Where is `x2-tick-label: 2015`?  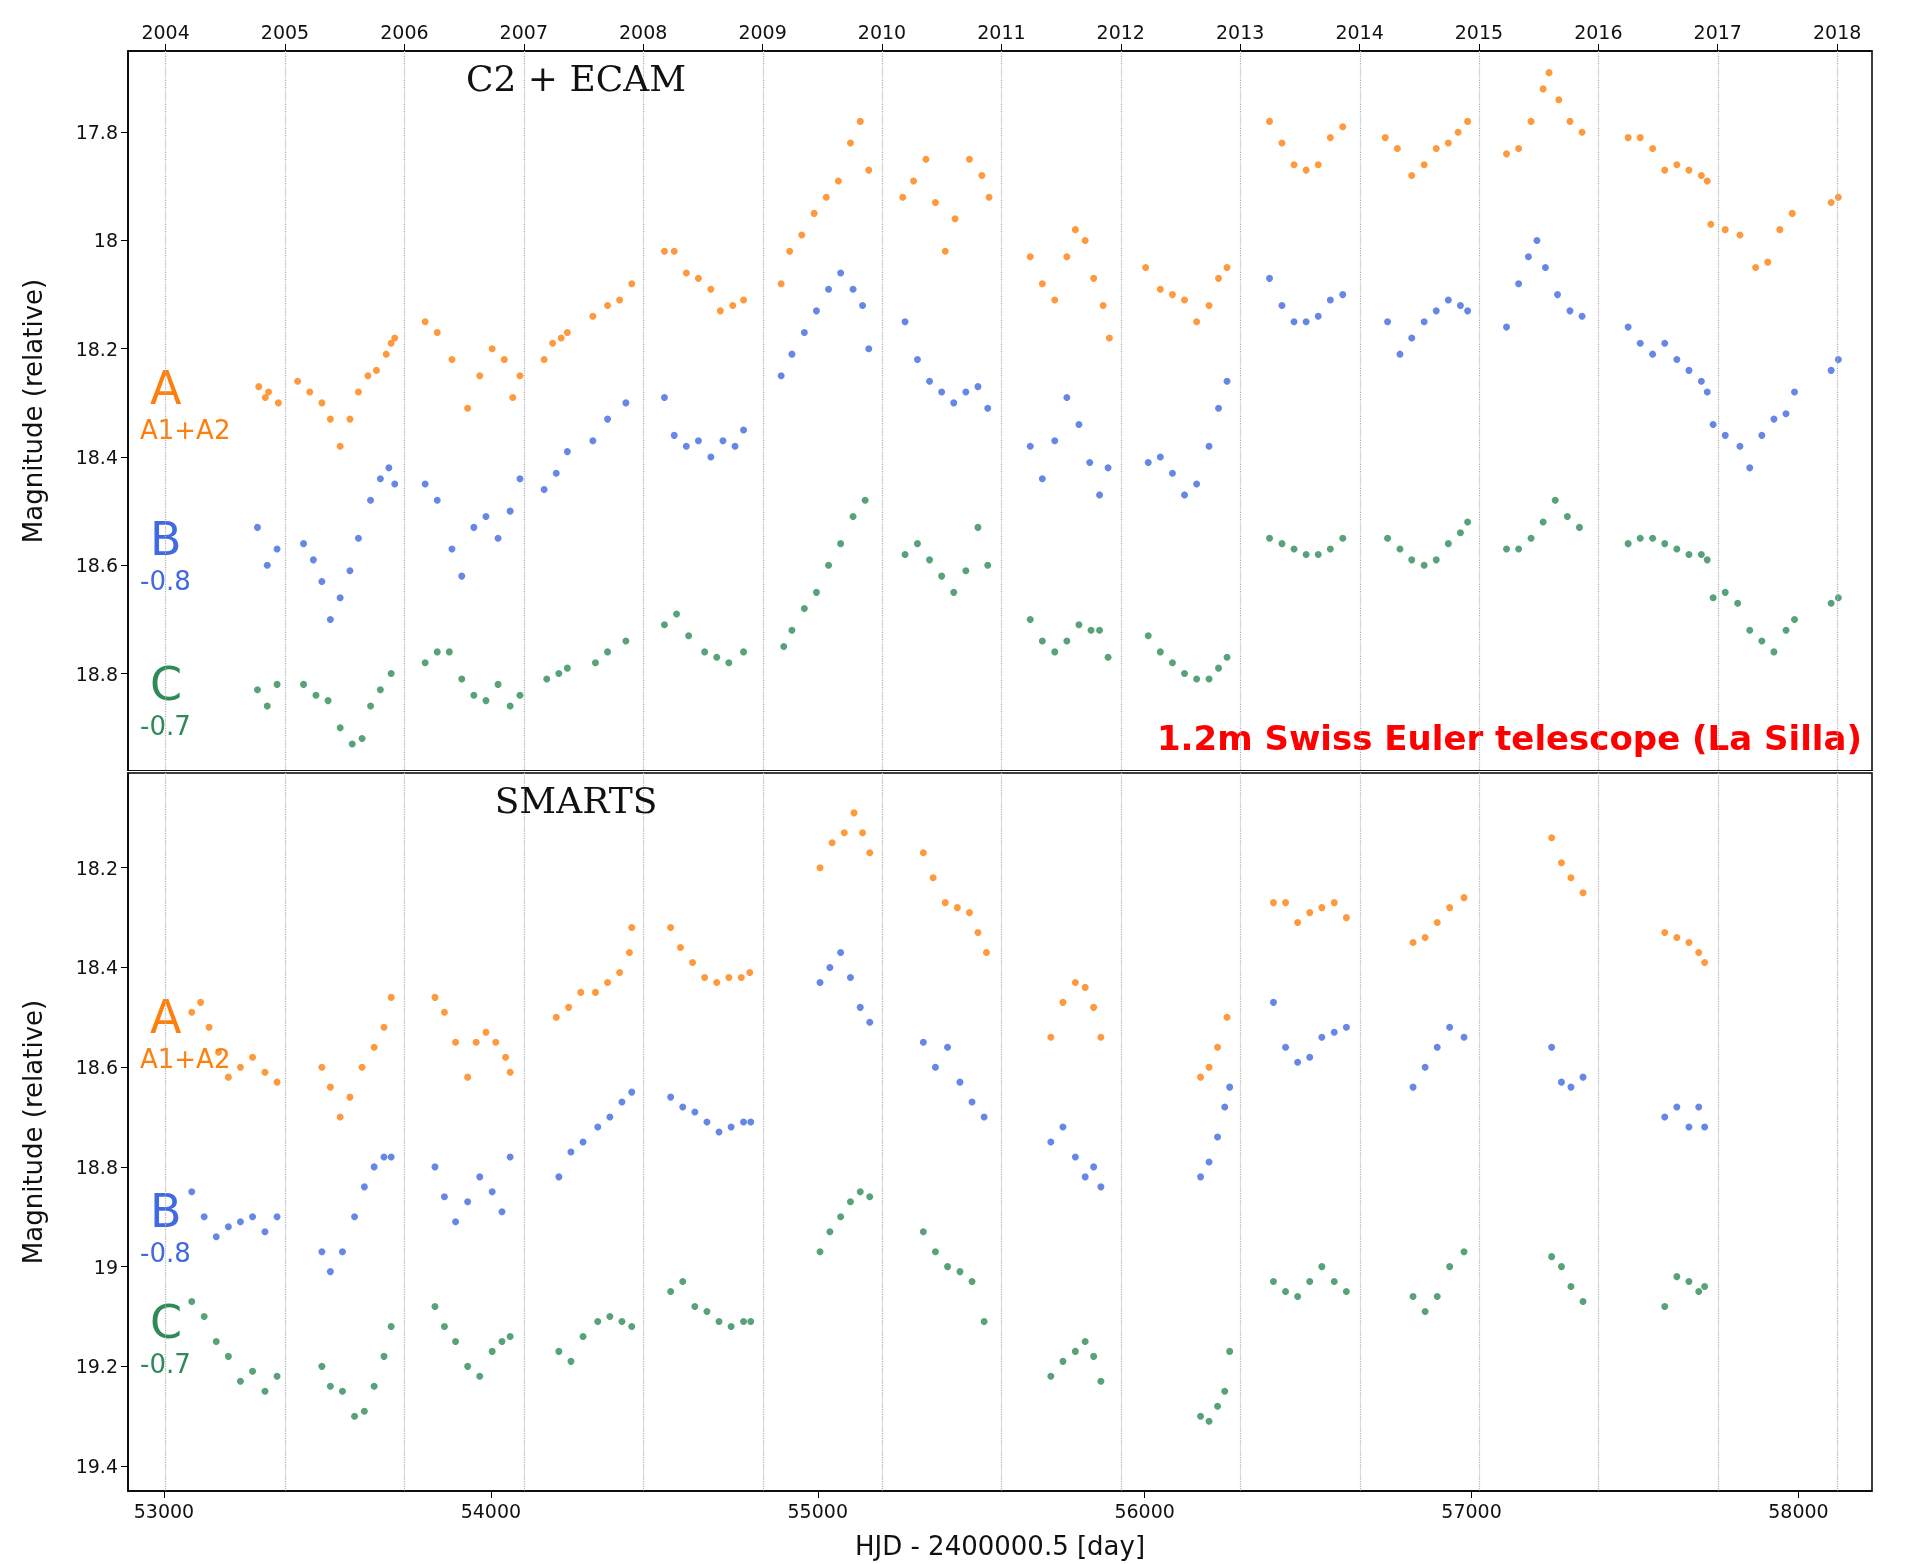 x2-tick-label: 2015 is located at coordinates (1479, 31).